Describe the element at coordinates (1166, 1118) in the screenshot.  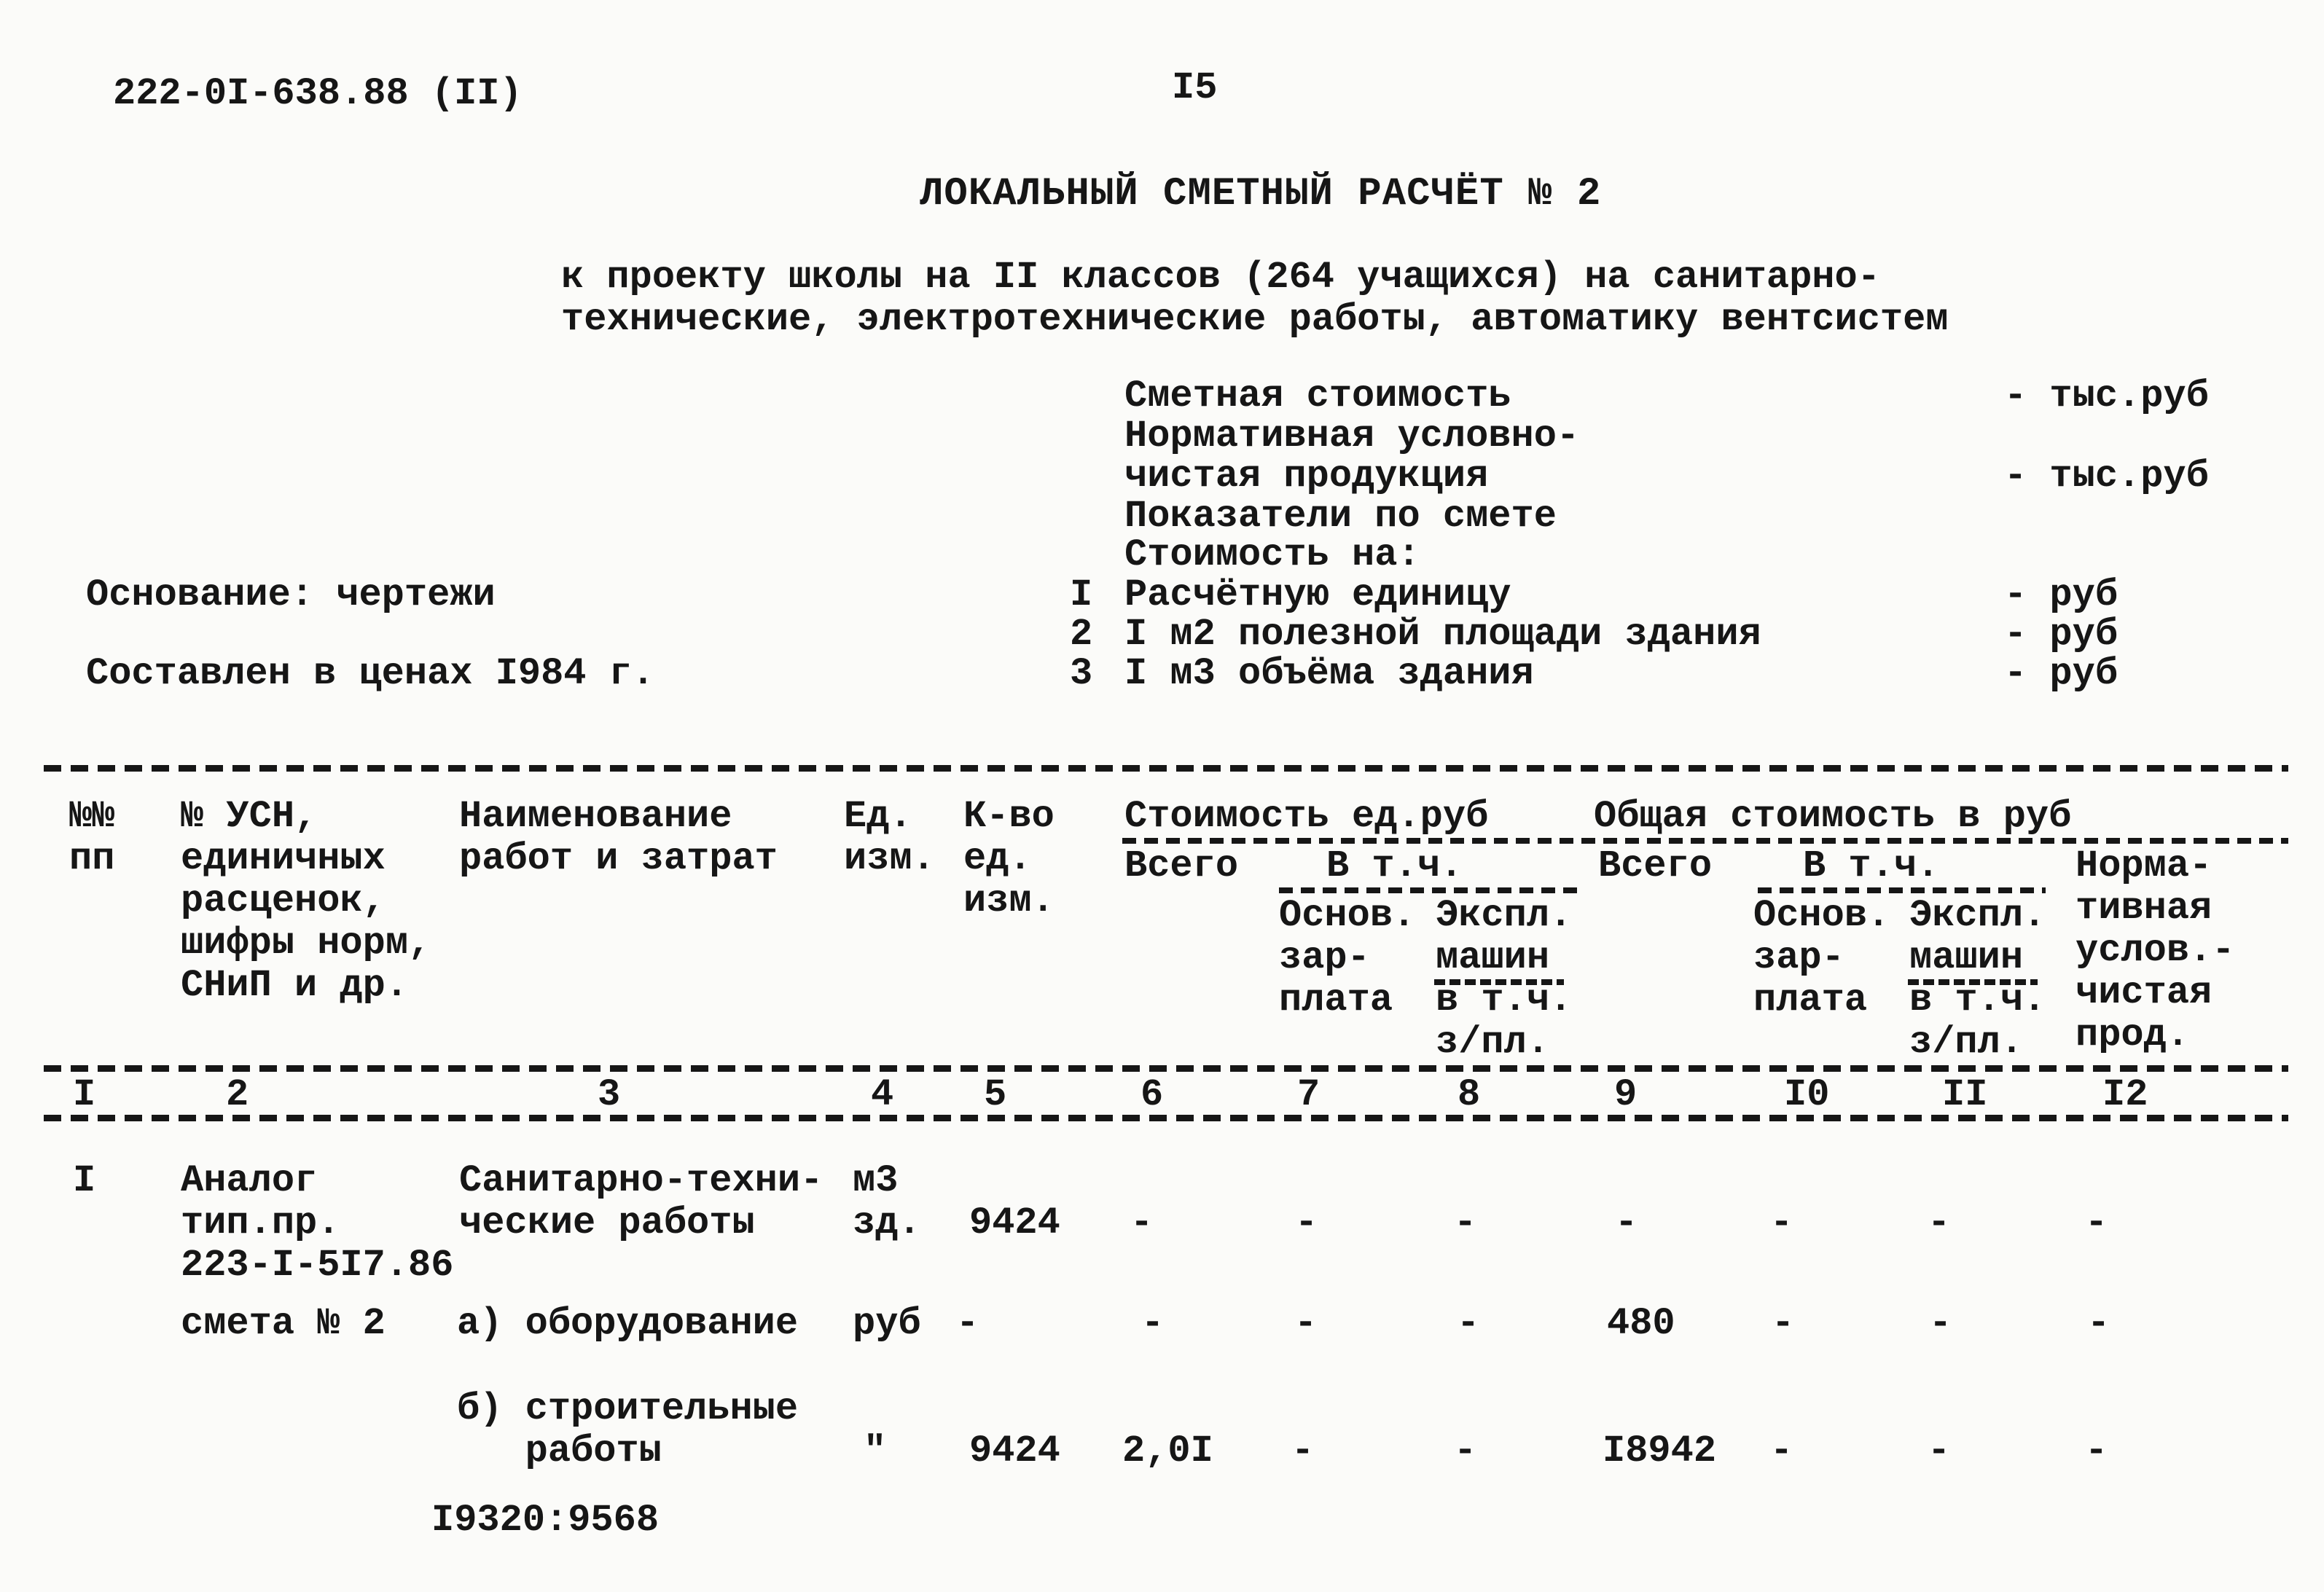
I see `colnum-bottom-rule` at that location.